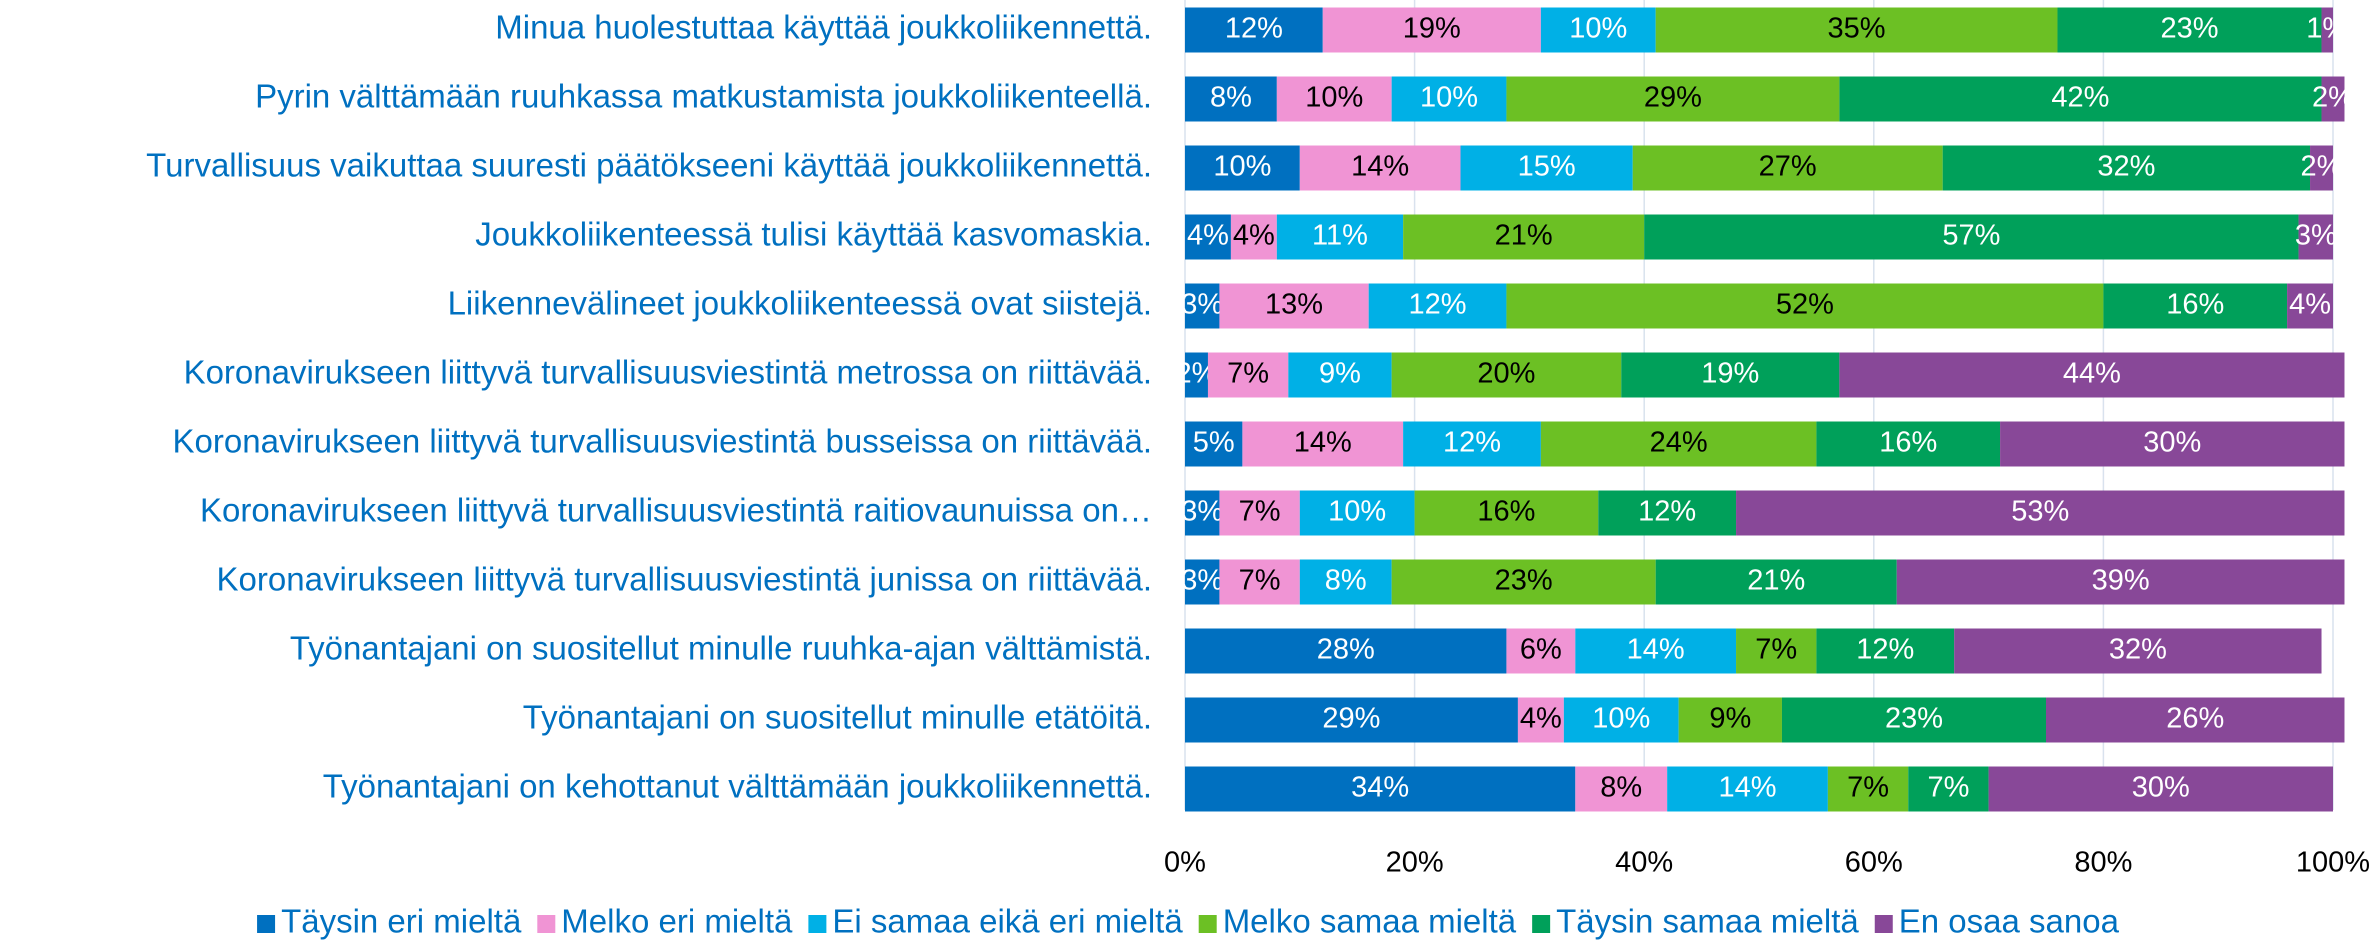  I want to click on legend-label: Täysin eri mieltä, so click(401, 921).